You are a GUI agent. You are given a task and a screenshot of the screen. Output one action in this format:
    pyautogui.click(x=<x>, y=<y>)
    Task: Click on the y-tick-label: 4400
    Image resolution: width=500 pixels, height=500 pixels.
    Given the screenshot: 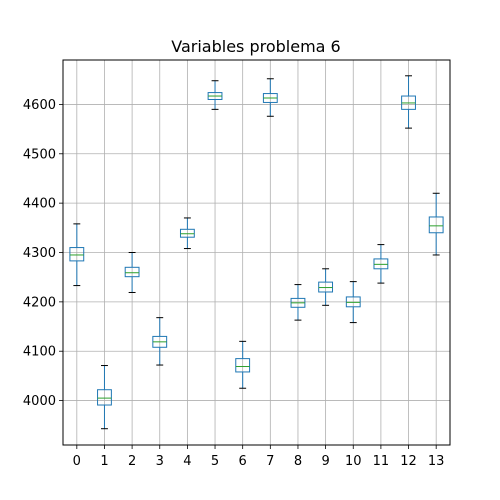 What is the action you would take?
    pyautogui.click(x=39, y=204)
    